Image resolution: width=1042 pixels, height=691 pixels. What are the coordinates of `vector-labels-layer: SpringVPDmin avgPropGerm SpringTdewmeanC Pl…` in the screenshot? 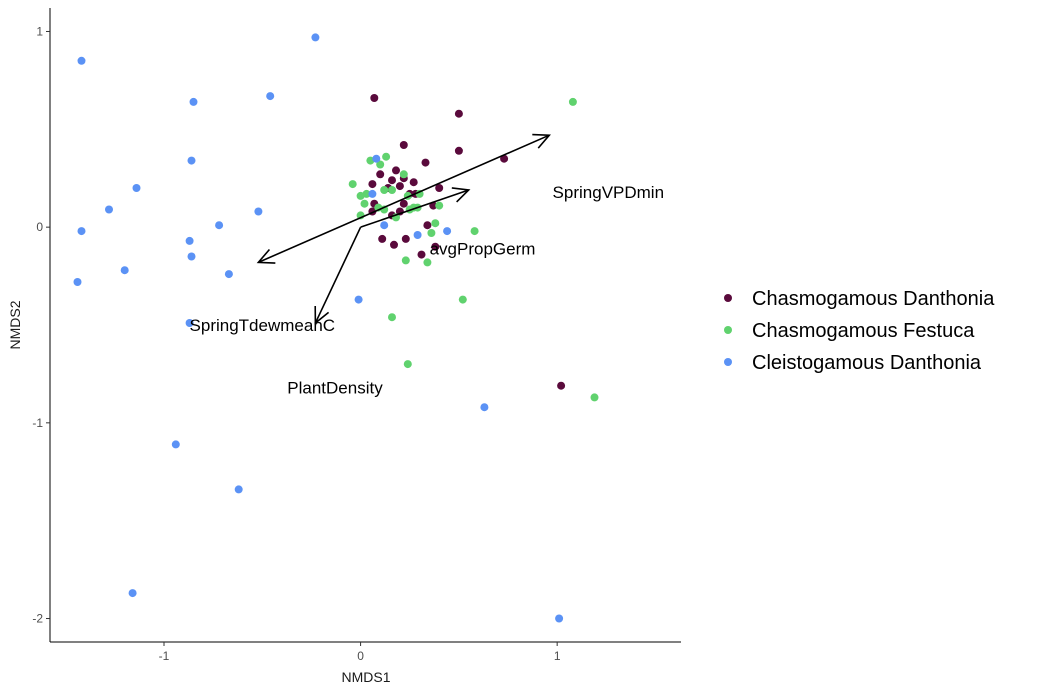 It's located at (427, 290).